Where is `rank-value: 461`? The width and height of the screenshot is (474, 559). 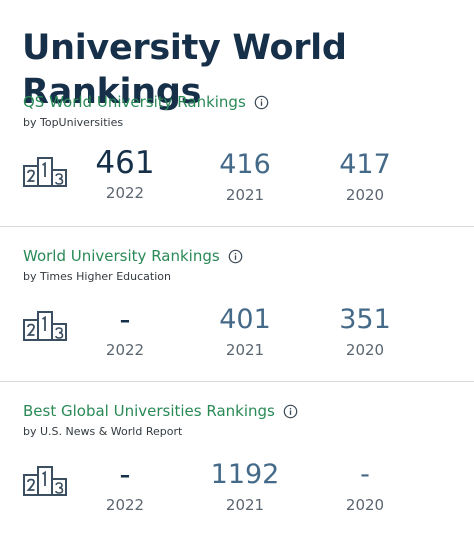 rank-value: 461 is located at coordinates (125, 163).